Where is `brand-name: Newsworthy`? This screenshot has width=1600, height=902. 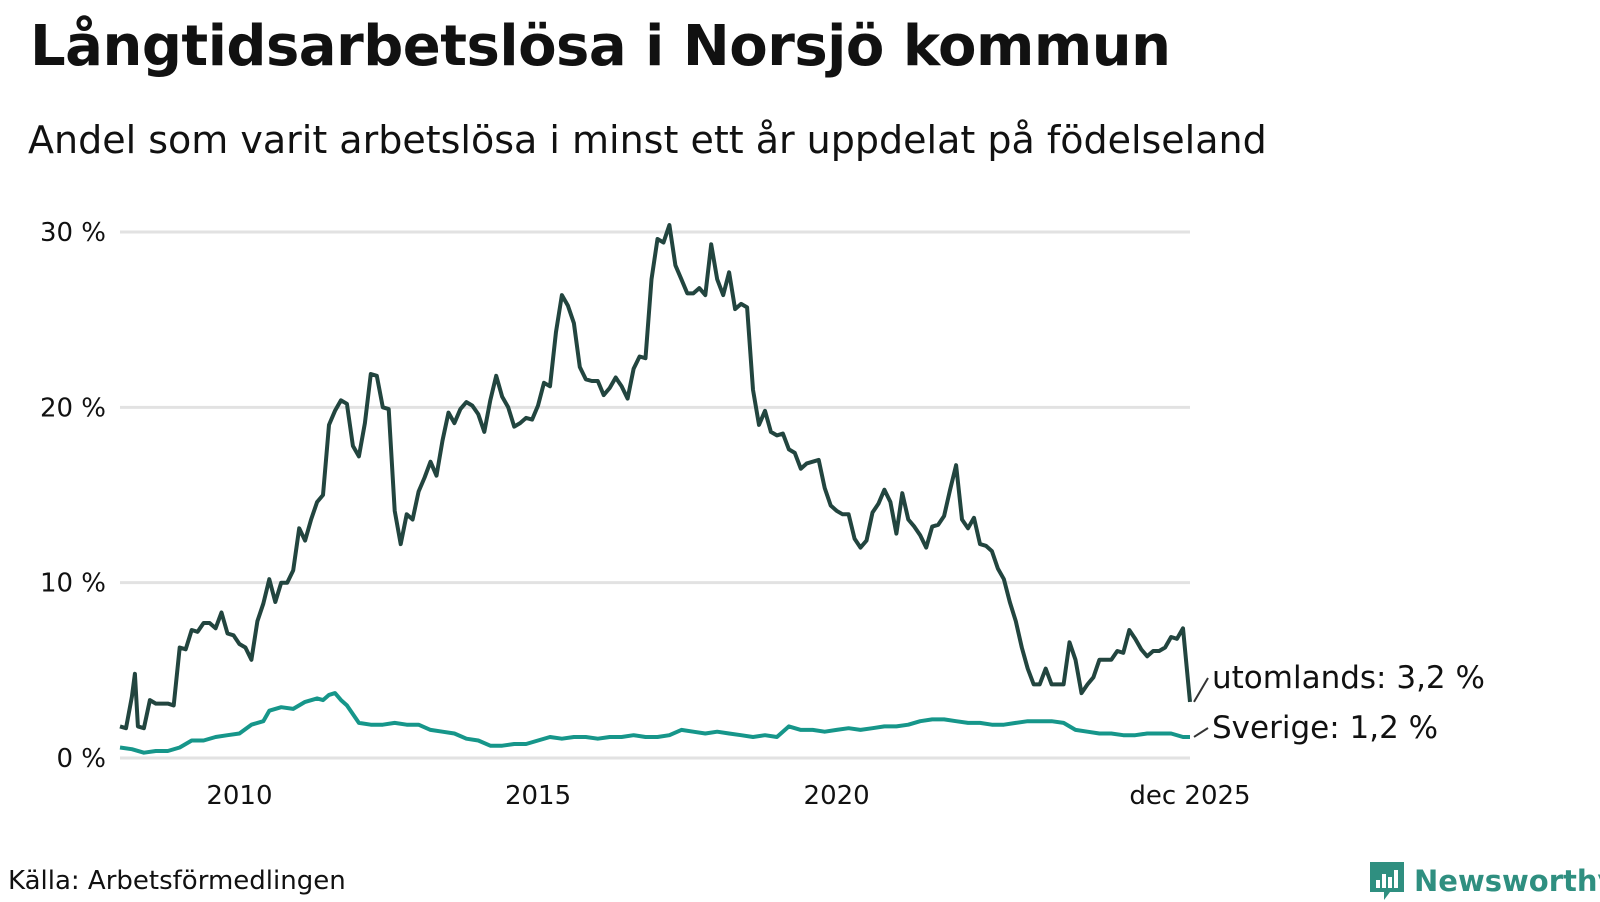 brand-name: Newsworthy is located at coordinates (1507, 881).